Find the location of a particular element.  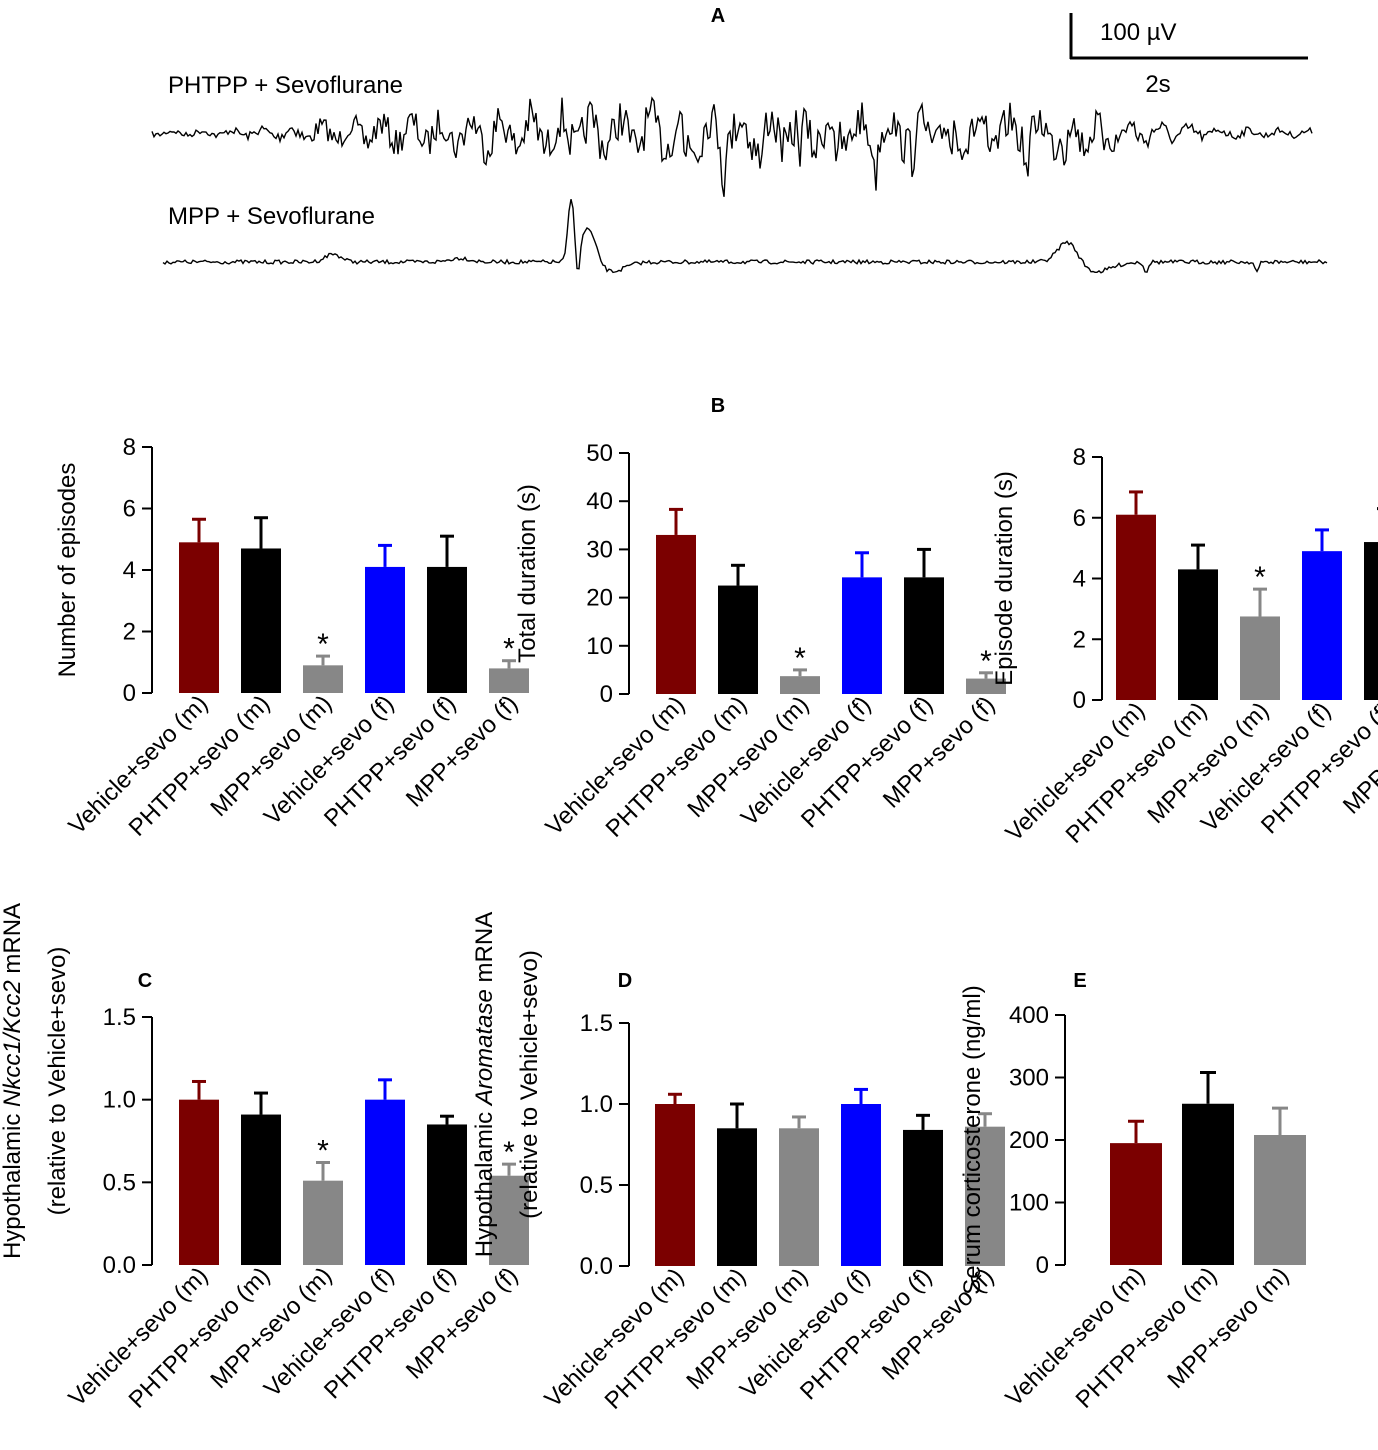

y-tick-label-c-0: 0.0 is located at coordinates (119, 1265).